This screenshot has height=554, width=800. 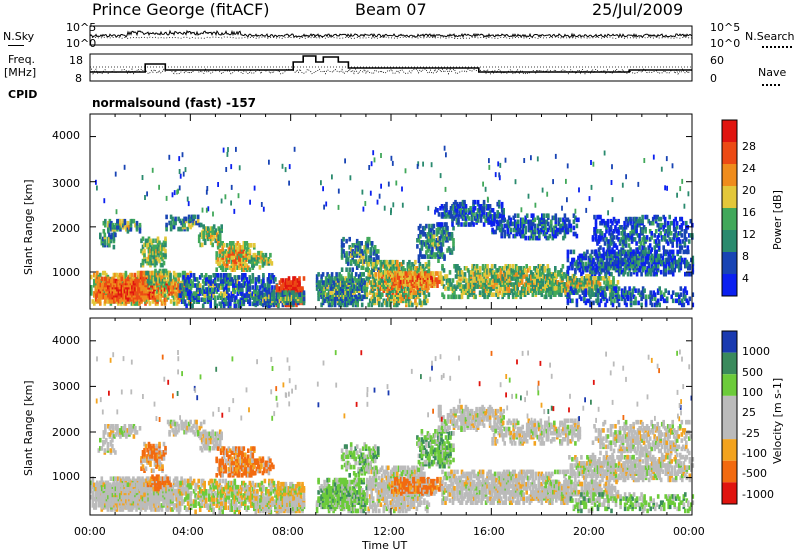 What do you see at coordinates (76, 60) in the screenshot?
I see `freq-tick-top: 18` at bounding box center [76, 60].